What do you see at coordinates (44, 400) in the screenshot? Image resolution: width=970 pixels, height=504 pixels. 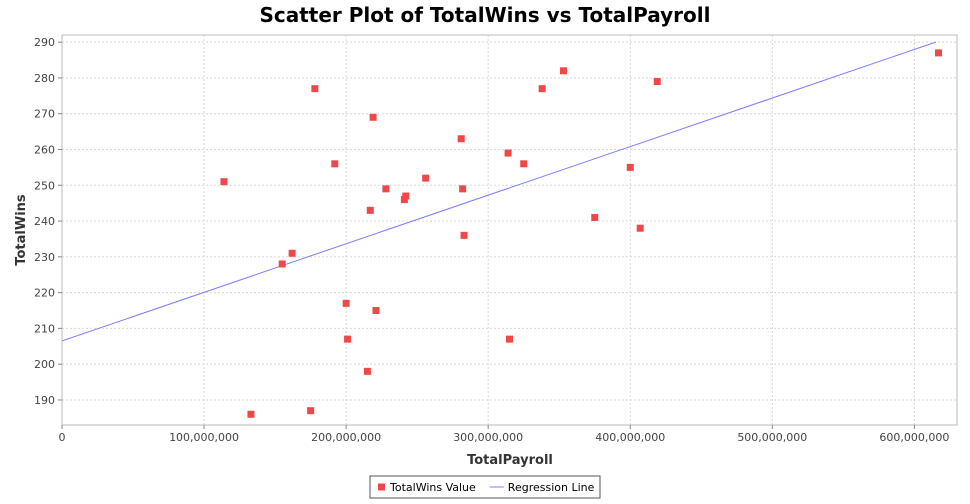 I see `y-tick-label: 190` at bounding box center [44, 400].